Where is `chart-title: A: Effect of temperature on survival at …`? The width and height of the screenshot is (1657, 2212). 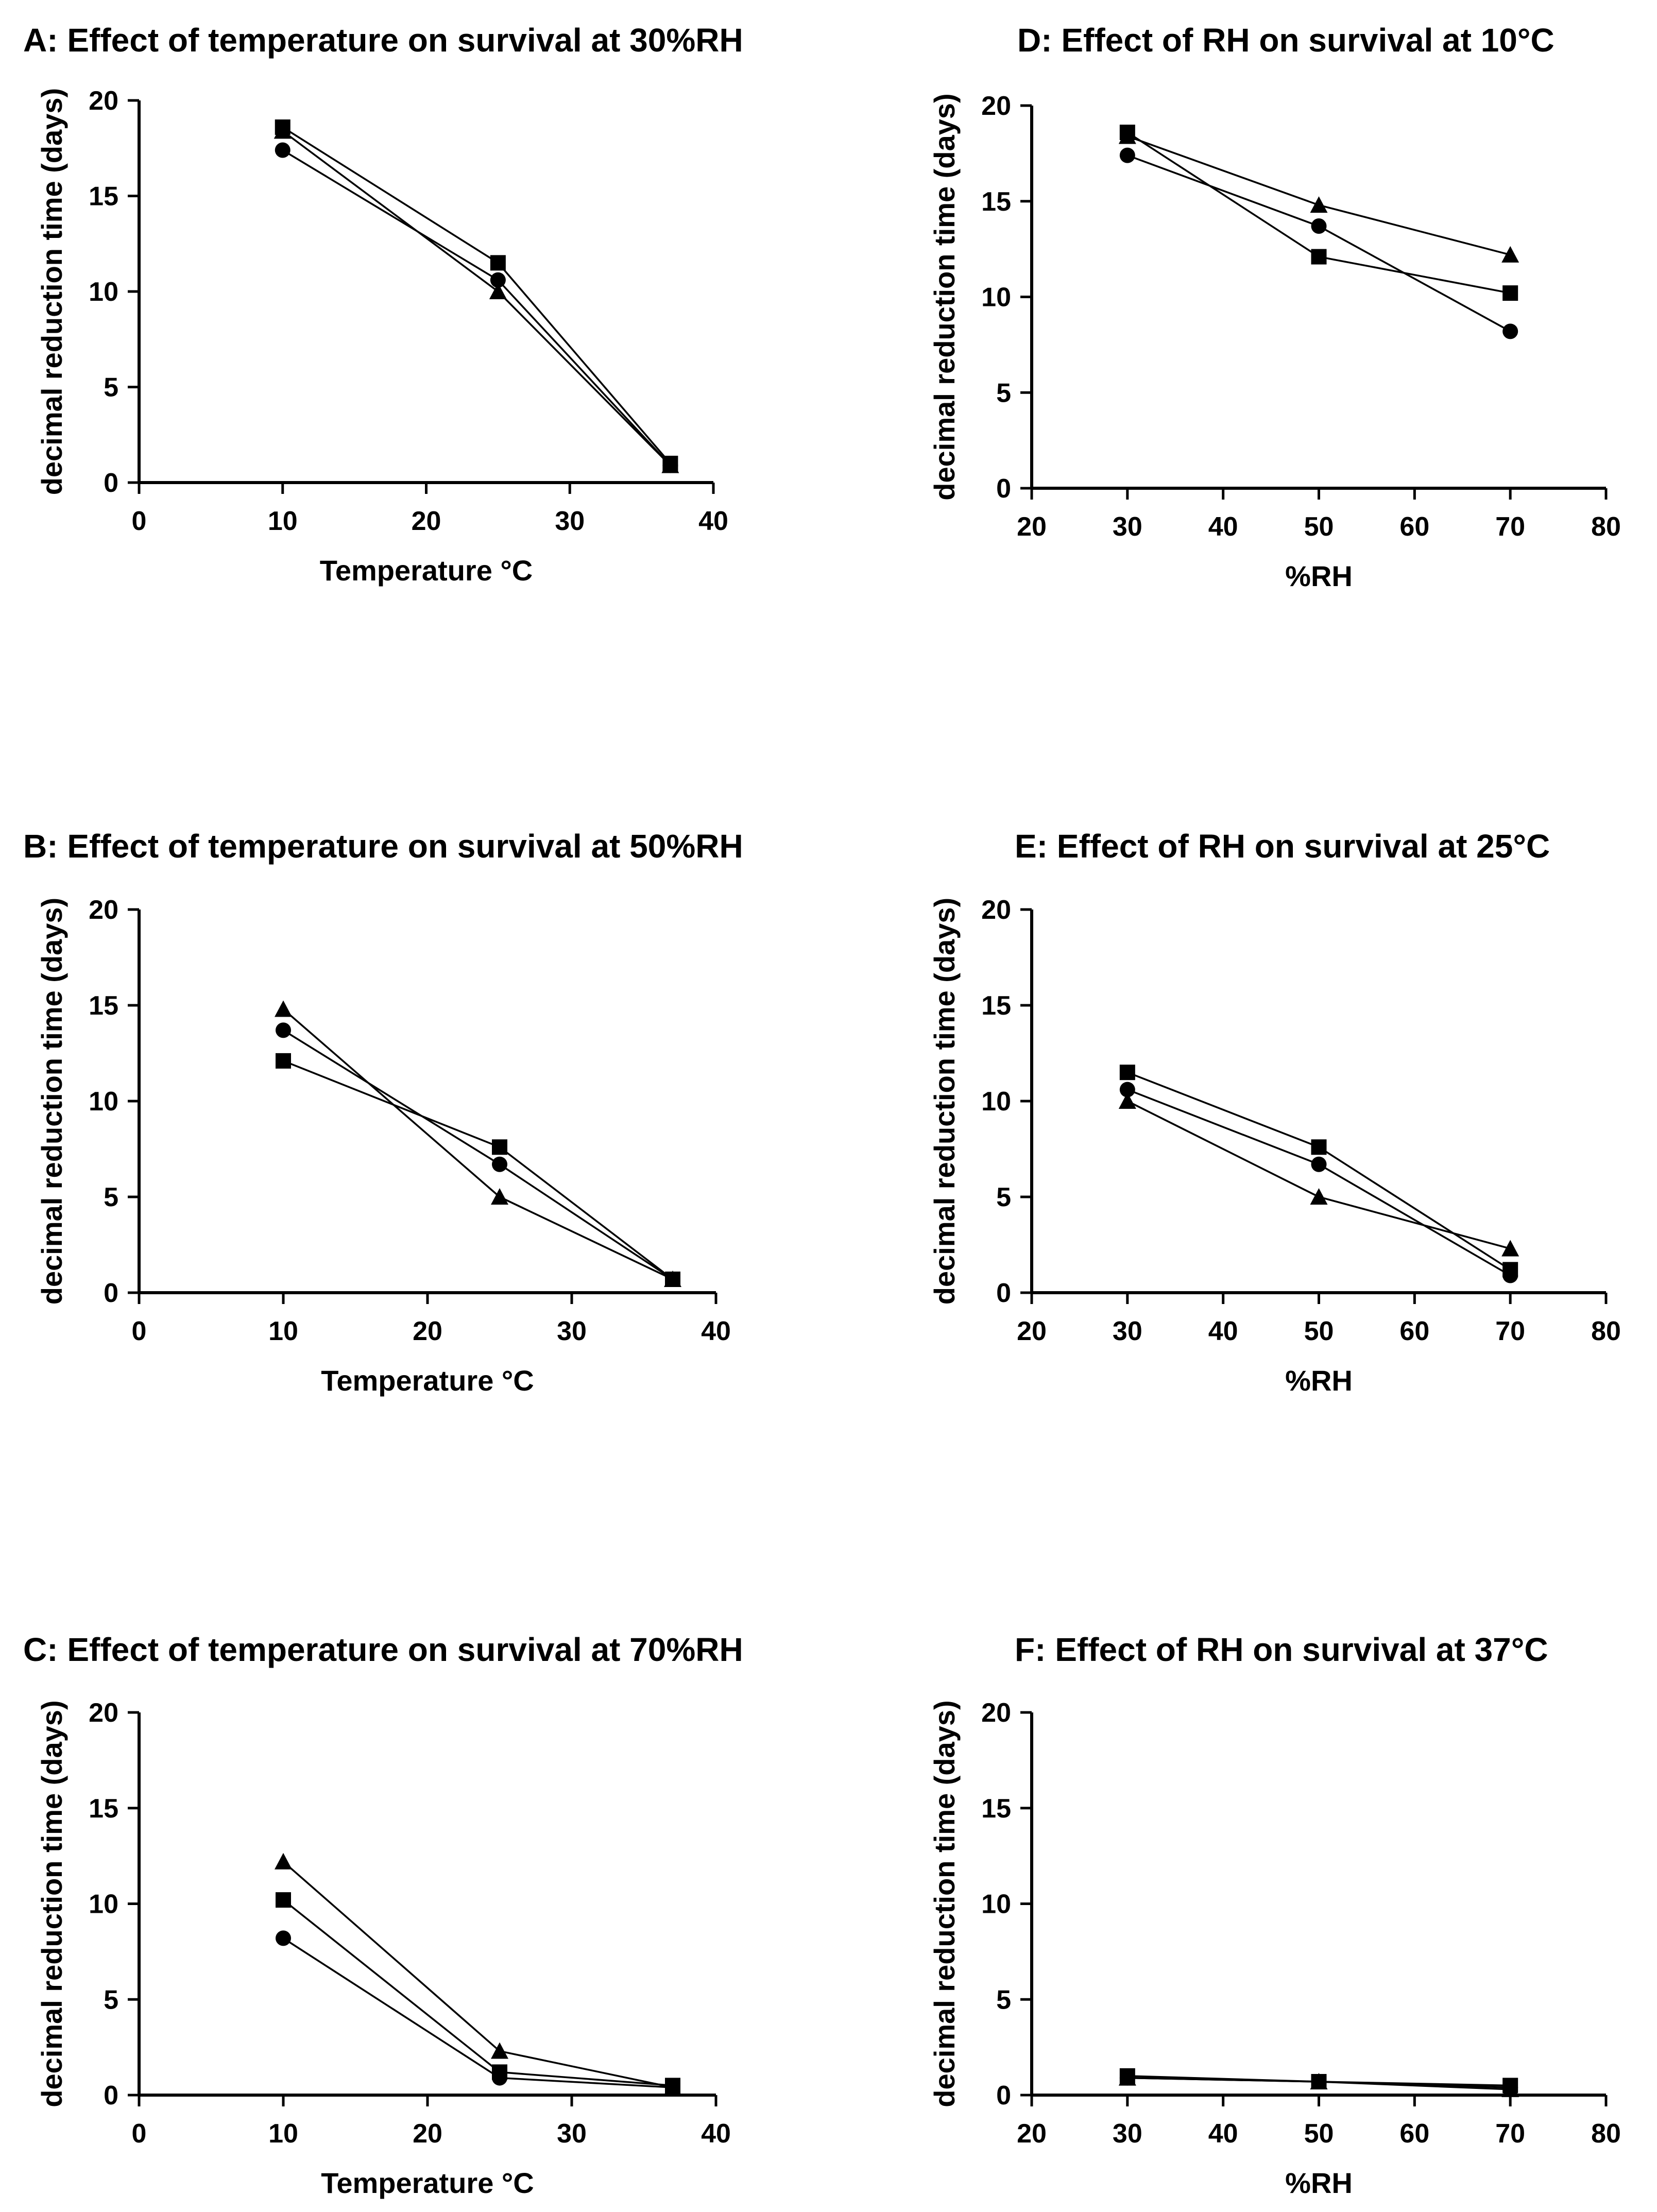
chart-title: A: Effect of temperature on survival at … is located at coordinates (383, 41).